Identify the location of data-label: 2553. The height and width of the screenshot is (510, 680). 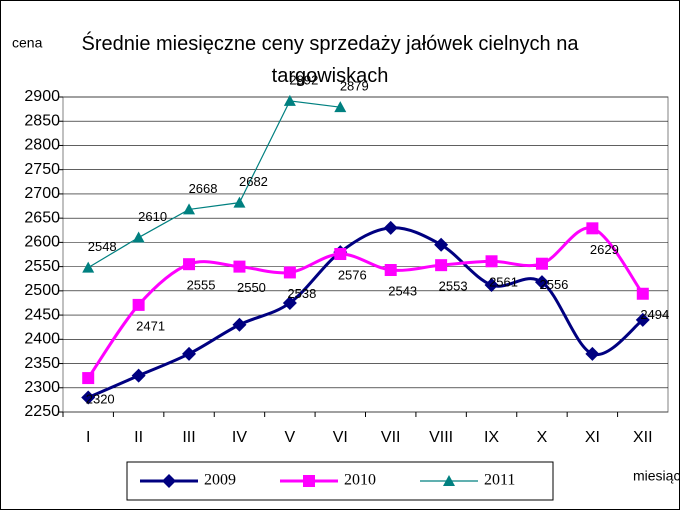
(453, 286).